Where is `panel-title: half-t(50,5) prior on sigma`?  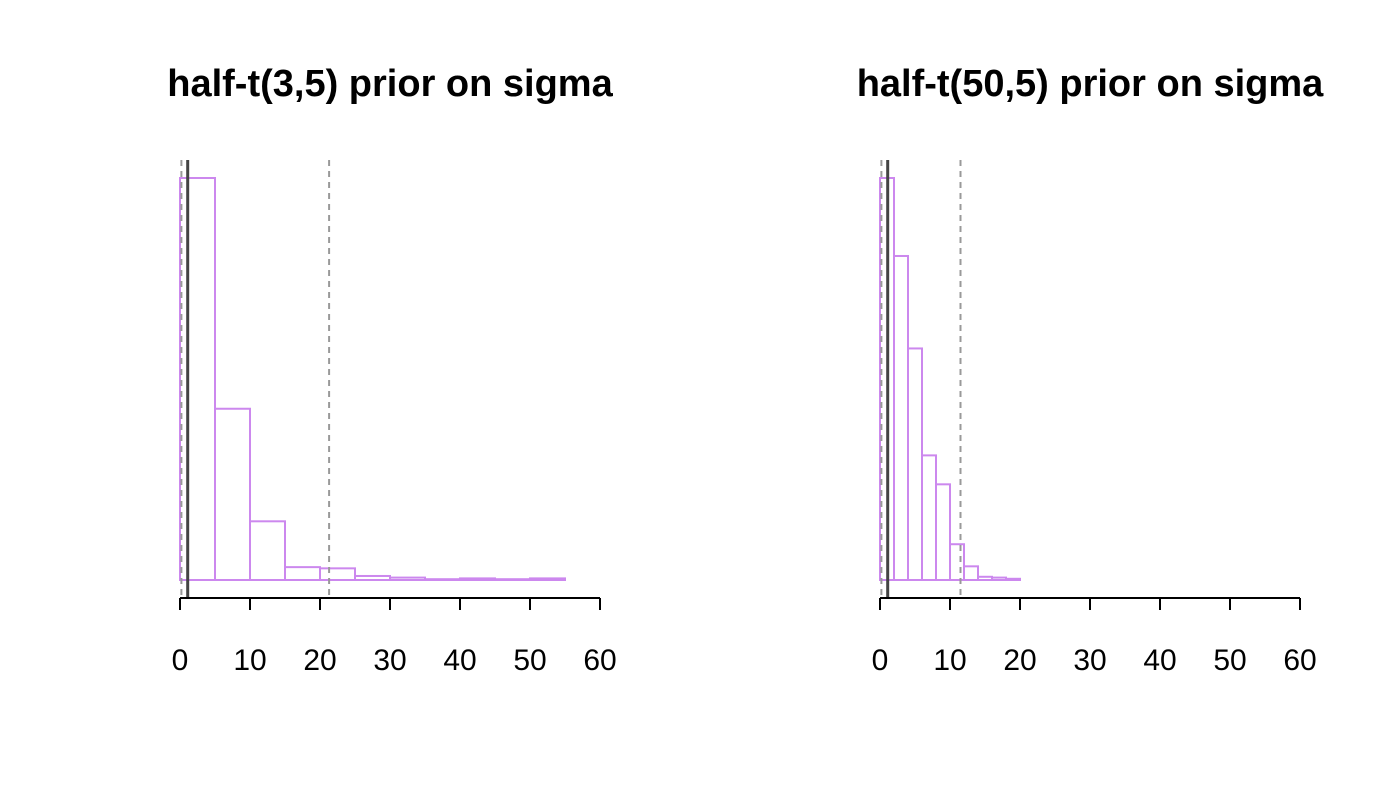 panel-title: half-t(50,5) prior on sigma is located at coordinates (1090, 84).